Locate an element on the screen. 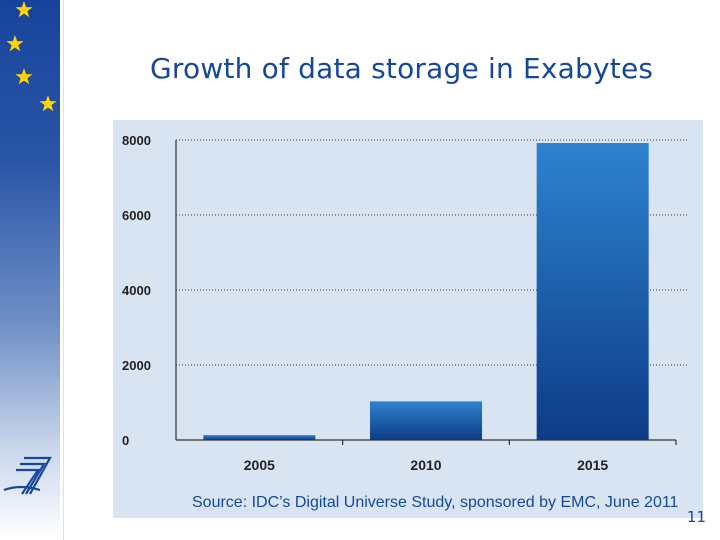 This screenshot has height=540, width=720. y-tick-label: 6000 is located at coordinates (136, 215).